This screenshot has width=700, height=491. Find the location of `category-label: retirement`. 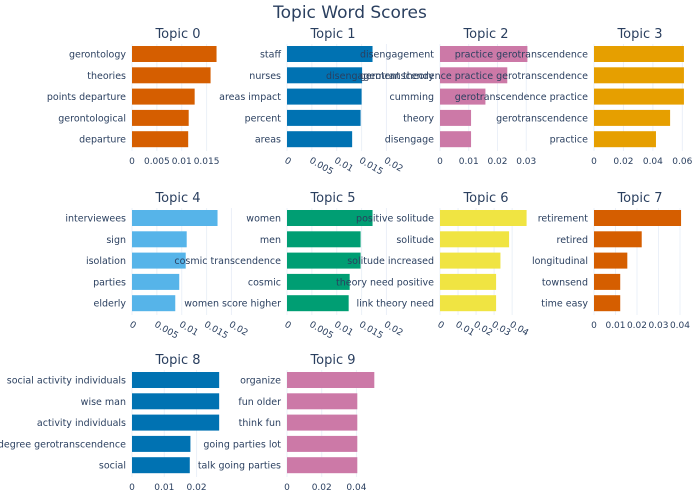

category-label: retirement is located at coordinates (563, 219).